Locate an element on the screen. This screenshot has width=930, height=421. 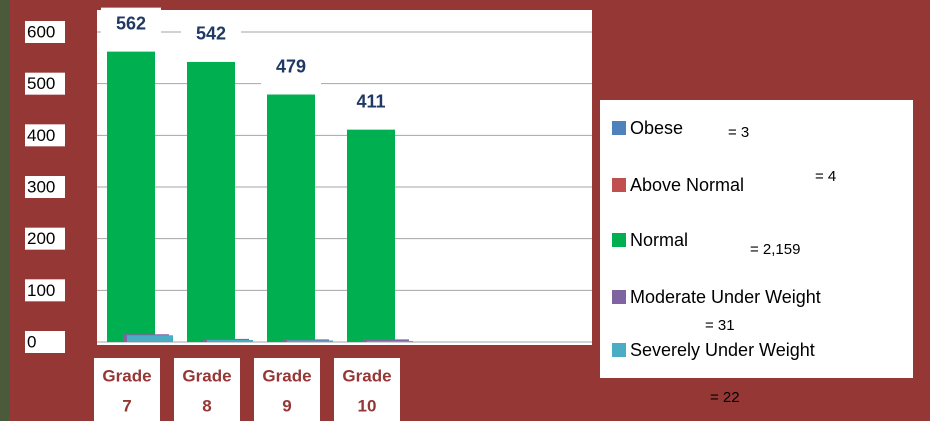
y-tick-label: 0 is located at coordinates (31, 341).